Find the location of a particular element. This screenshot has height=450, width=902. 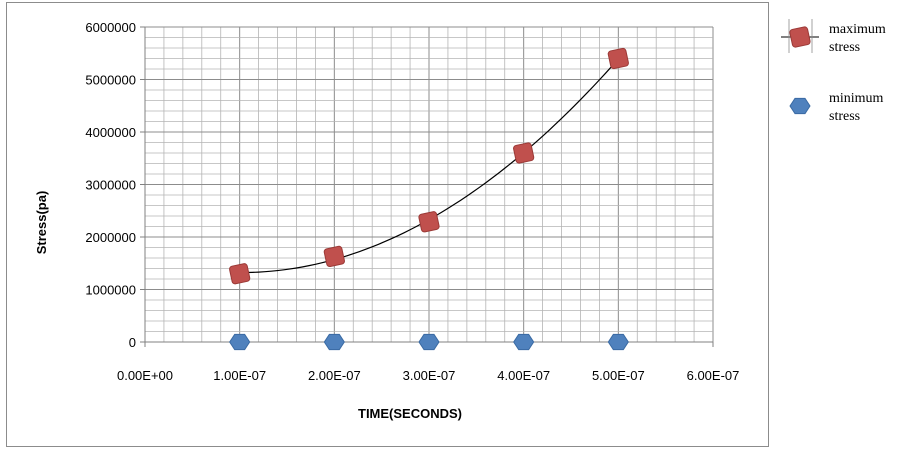

x-tick-label: 3.00E-07 is located at coordinates (429, 375).